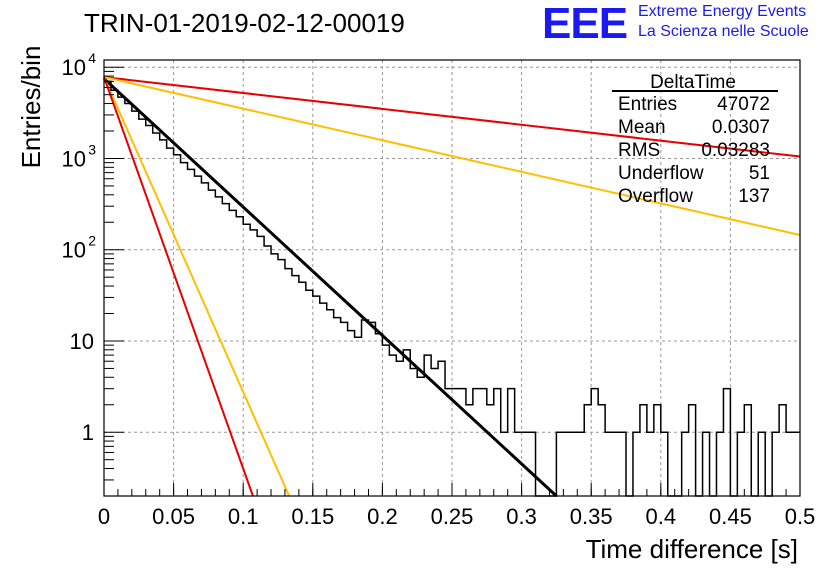 The height and width of the screenshot is (572, 836). I want to click on x-tick-label: 0.45, so click(730, 516).